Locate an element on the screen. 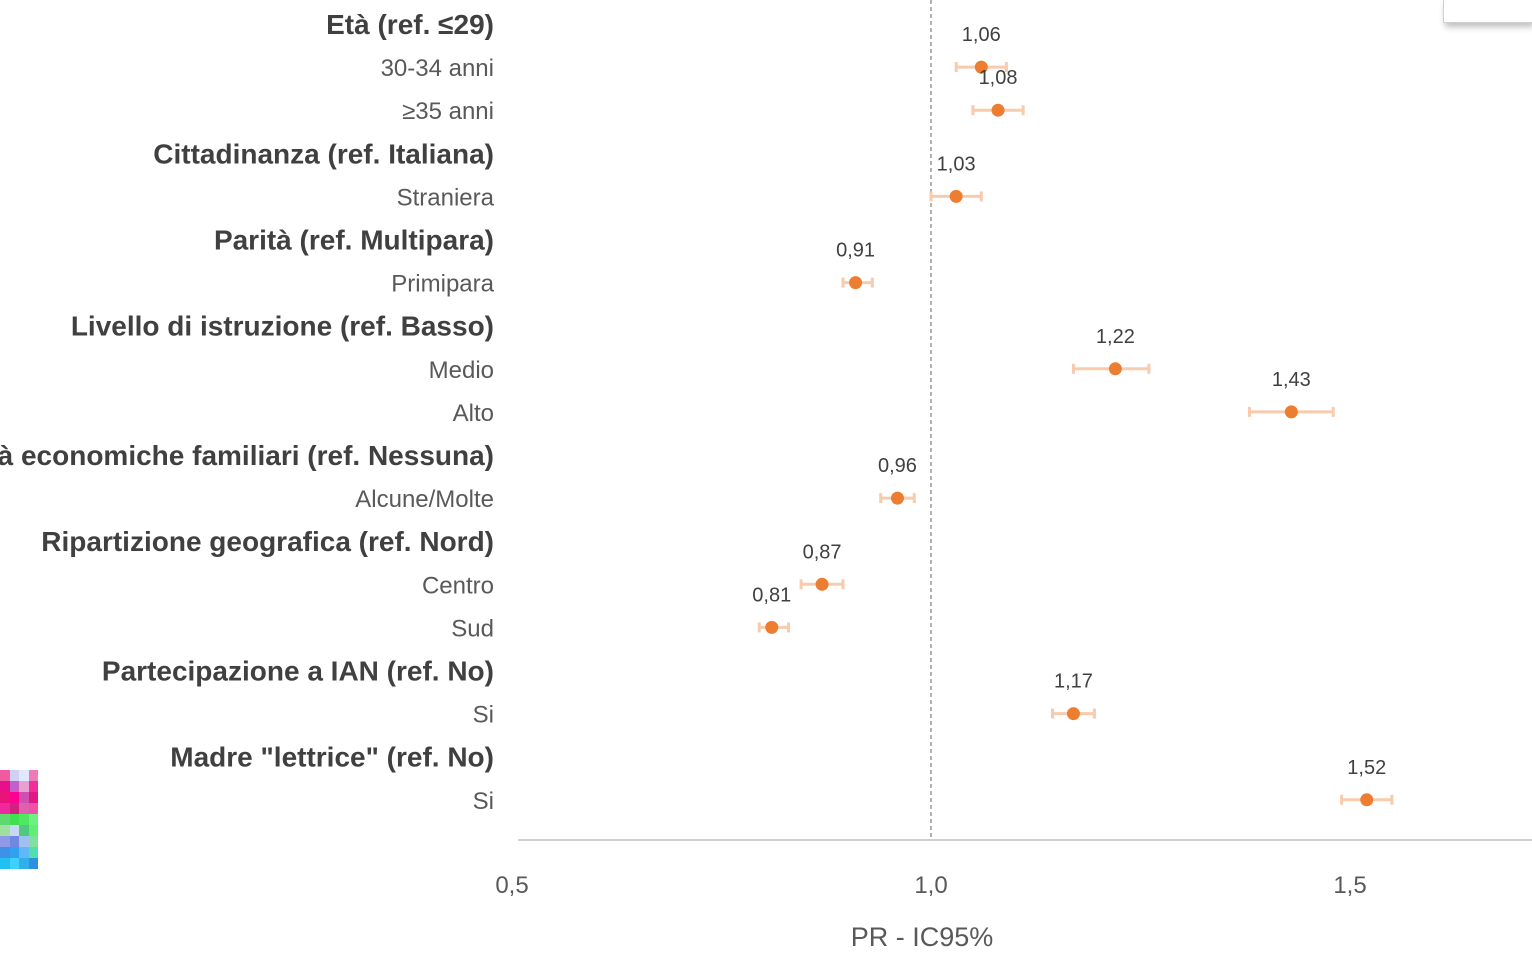 Image resolution: width=1532 pixels, height=953 pixels. x-tick-label: 1,0 is located at coordinates (930, 885).